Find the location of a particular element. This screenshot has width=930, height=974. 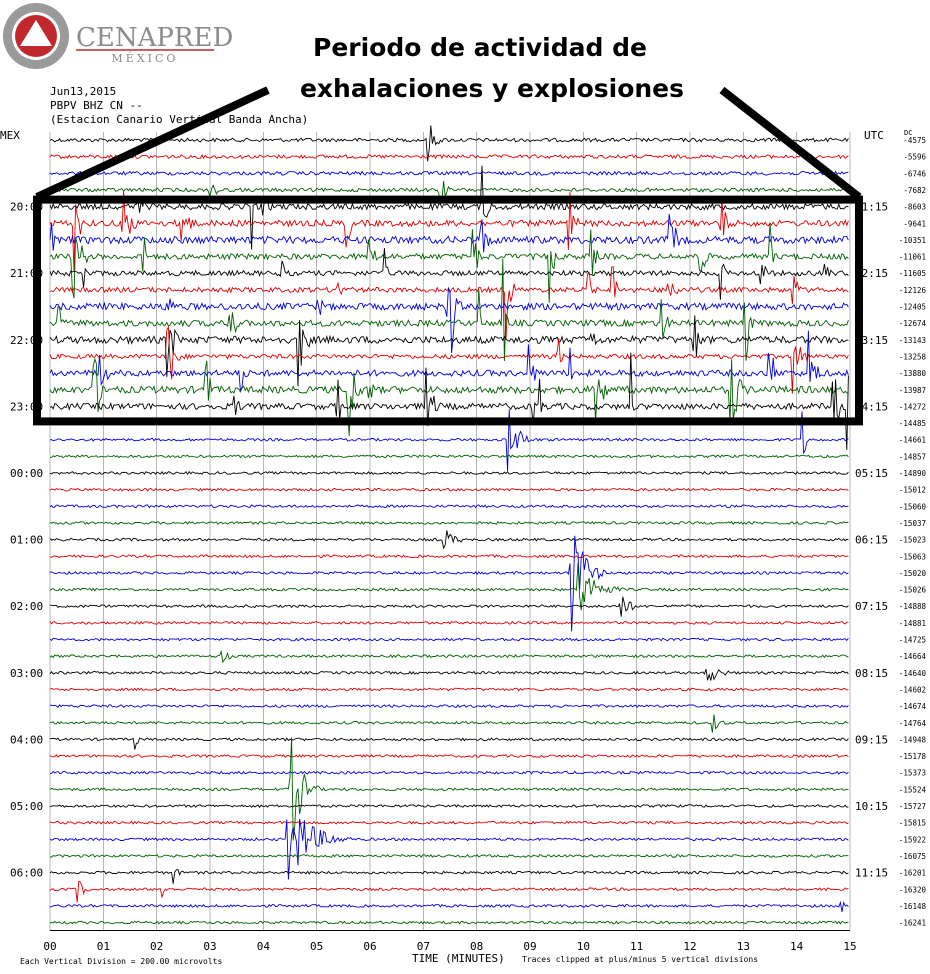

callout-line-right is located at coordinates (790, 143).